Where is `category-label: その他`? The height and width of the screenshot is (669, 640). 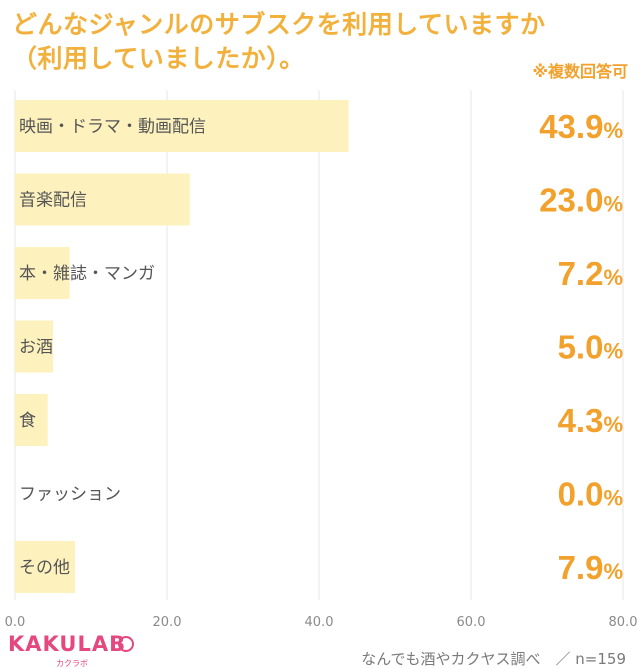
category-label: その他 is located at coordinates (44, 568).